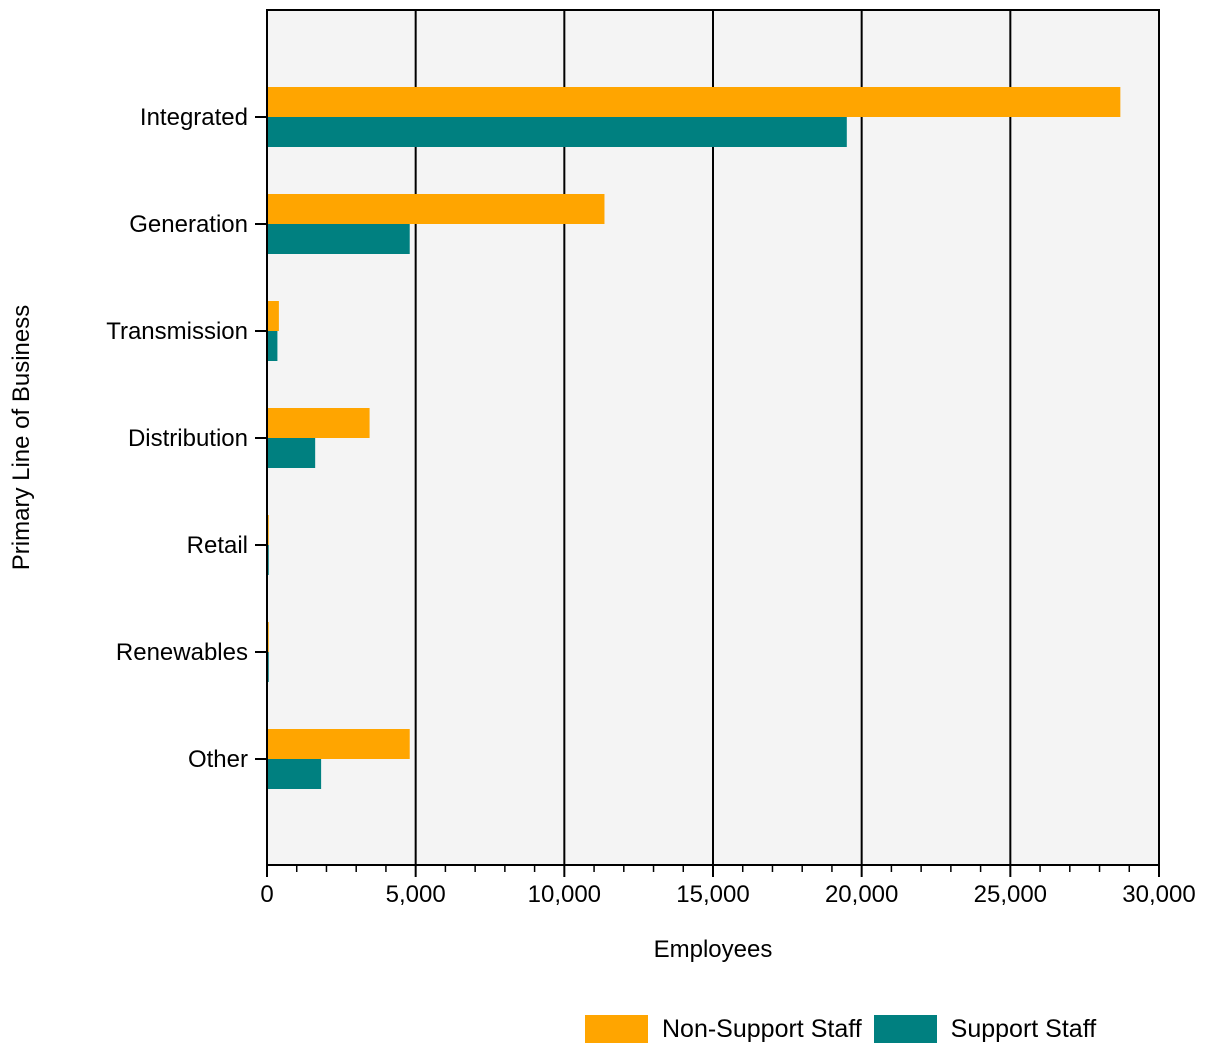  Describe the element at coordinates (294, 774) in the screenshot. I see `bar-other-support` at that location.